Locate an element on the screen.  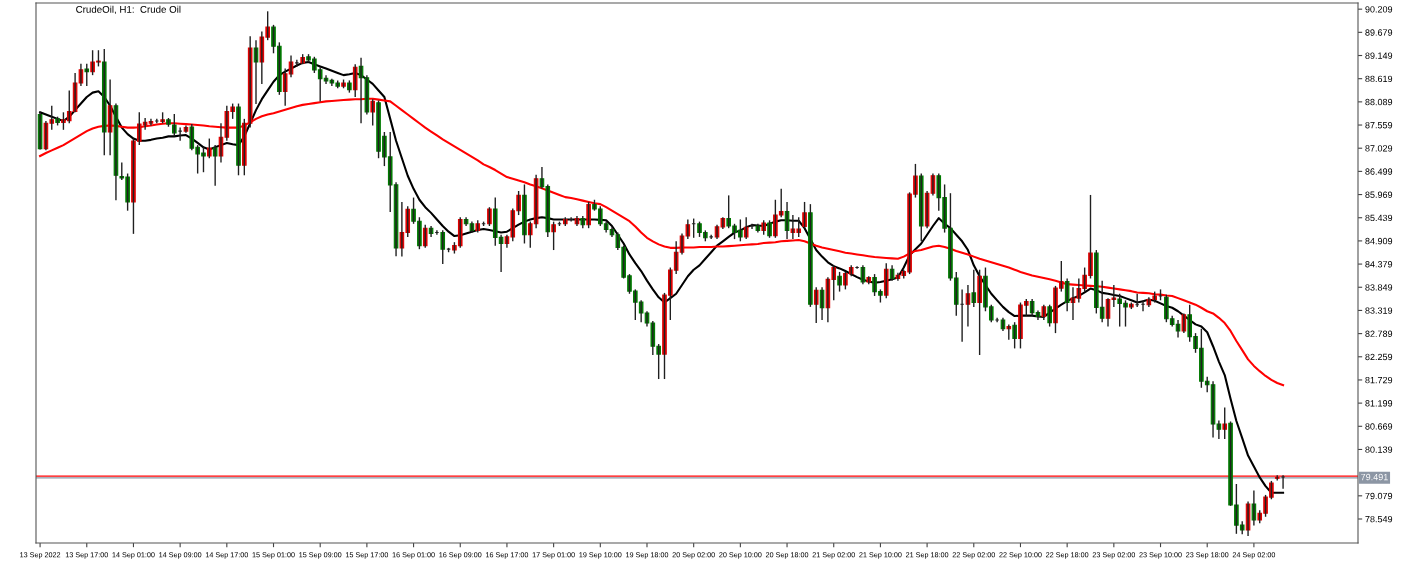
y-tick-label: 87.029 is located at coordinates (1379, 148).